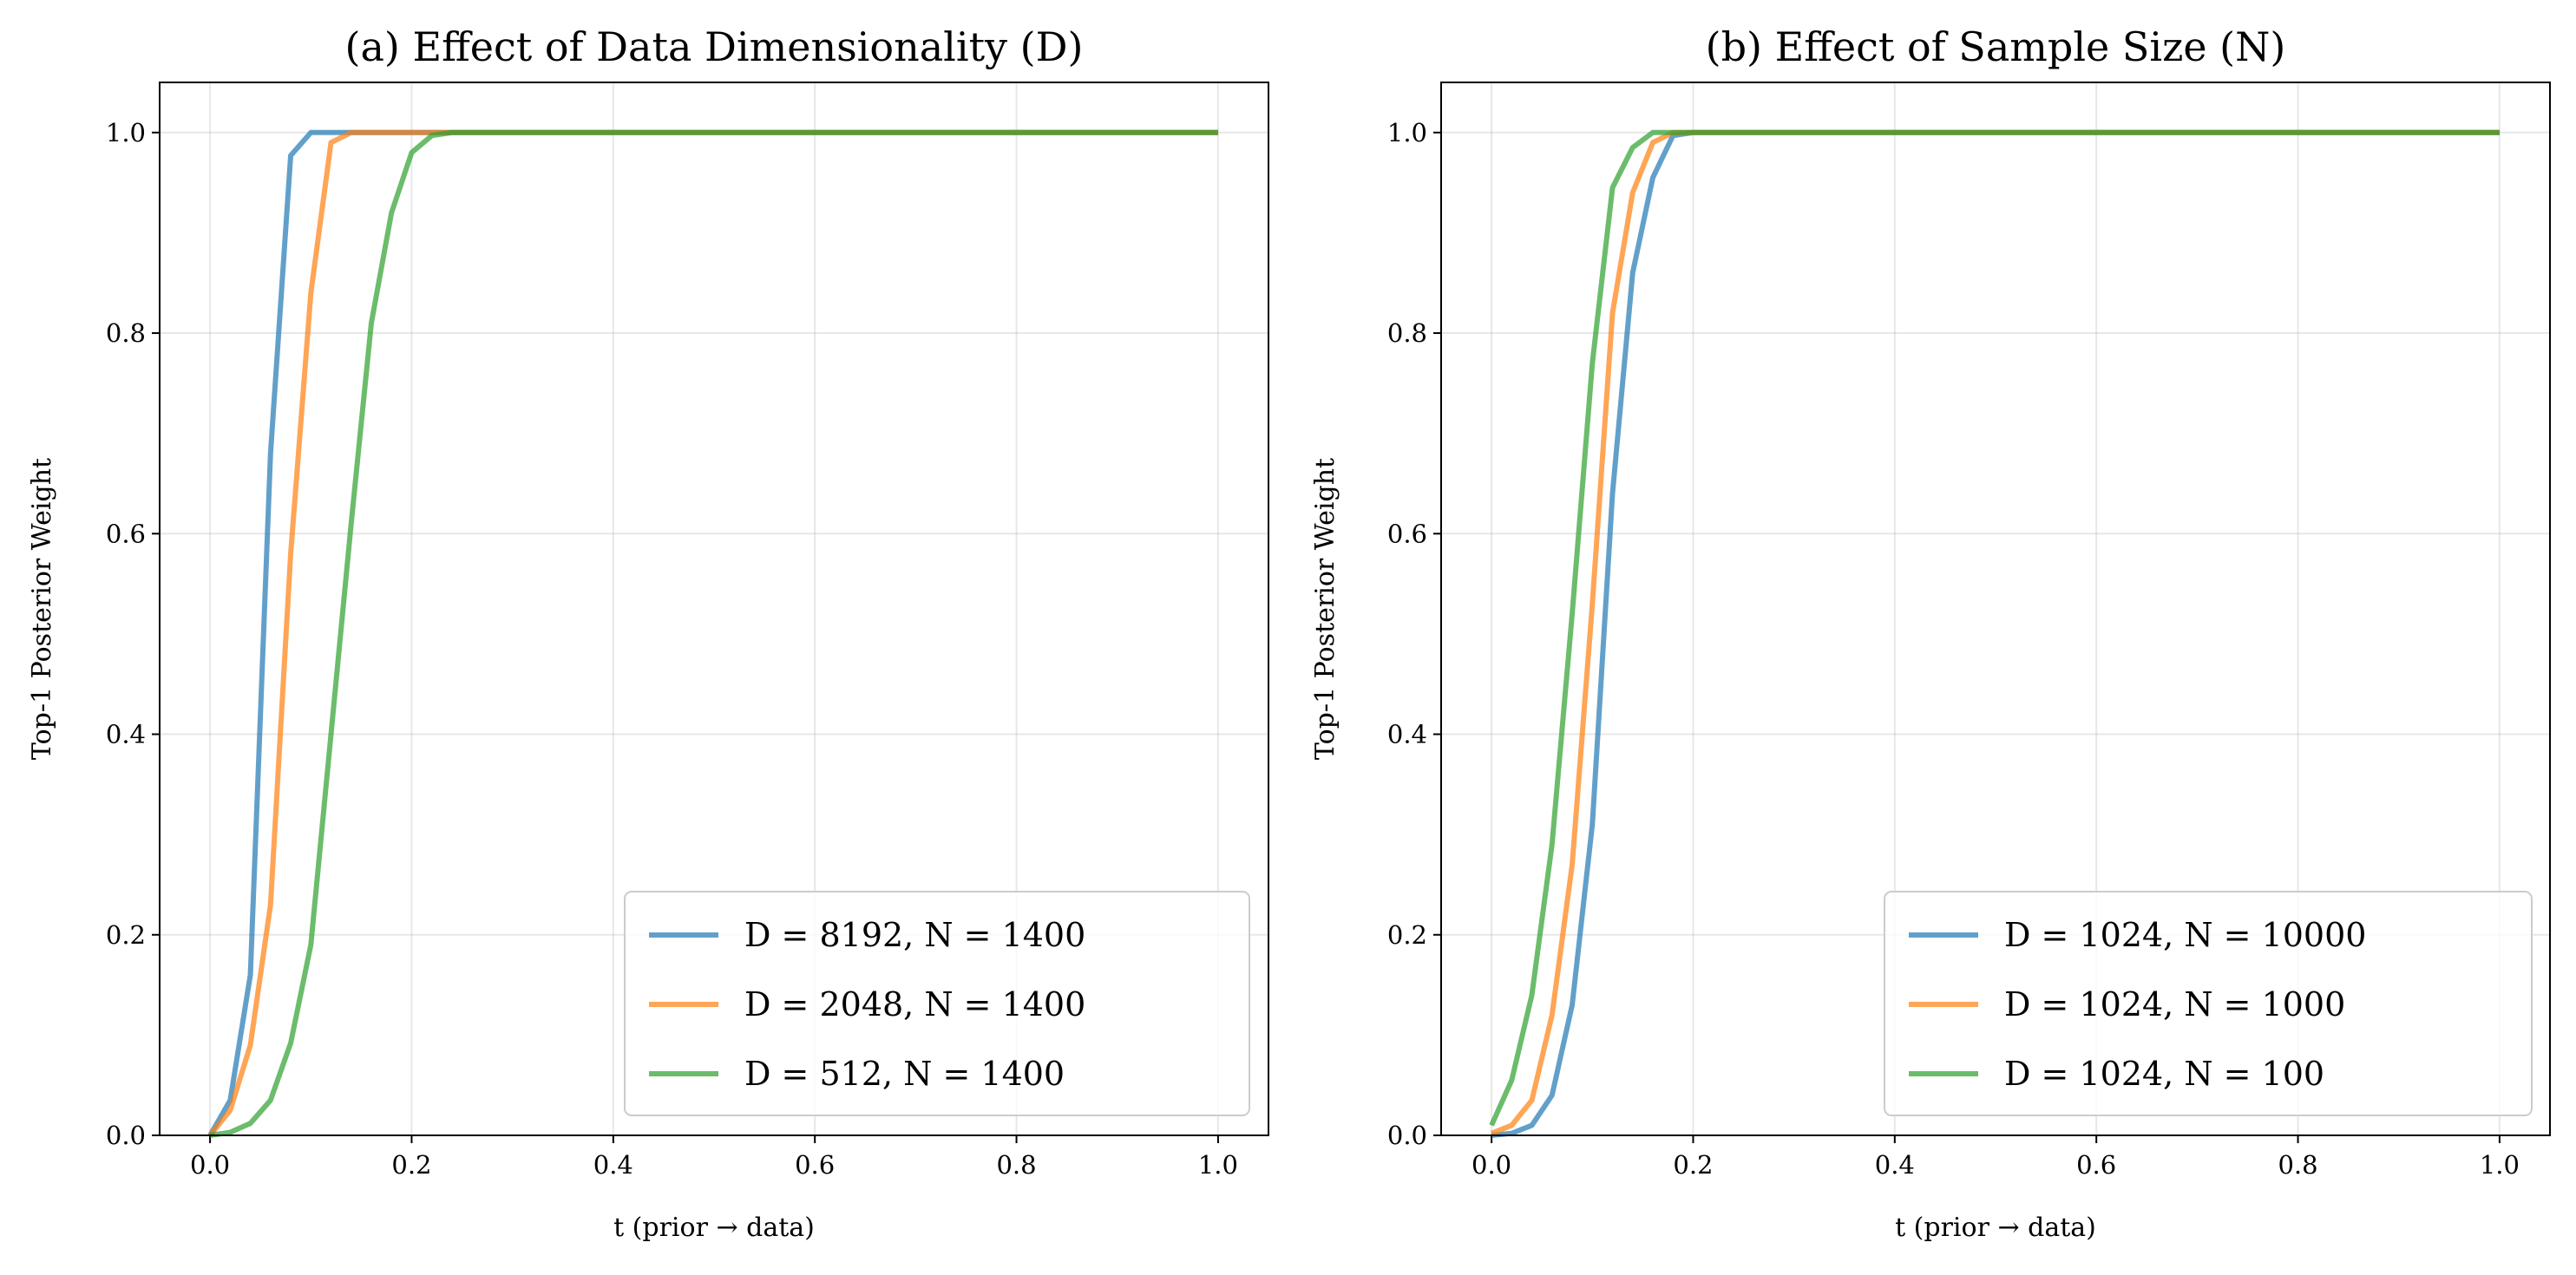  What do you see at coordinates (1996, 46) in the screenshot?
I see `chart-title: (b) Effect of Sample Size (N)` at bounding box center [1996, 46].